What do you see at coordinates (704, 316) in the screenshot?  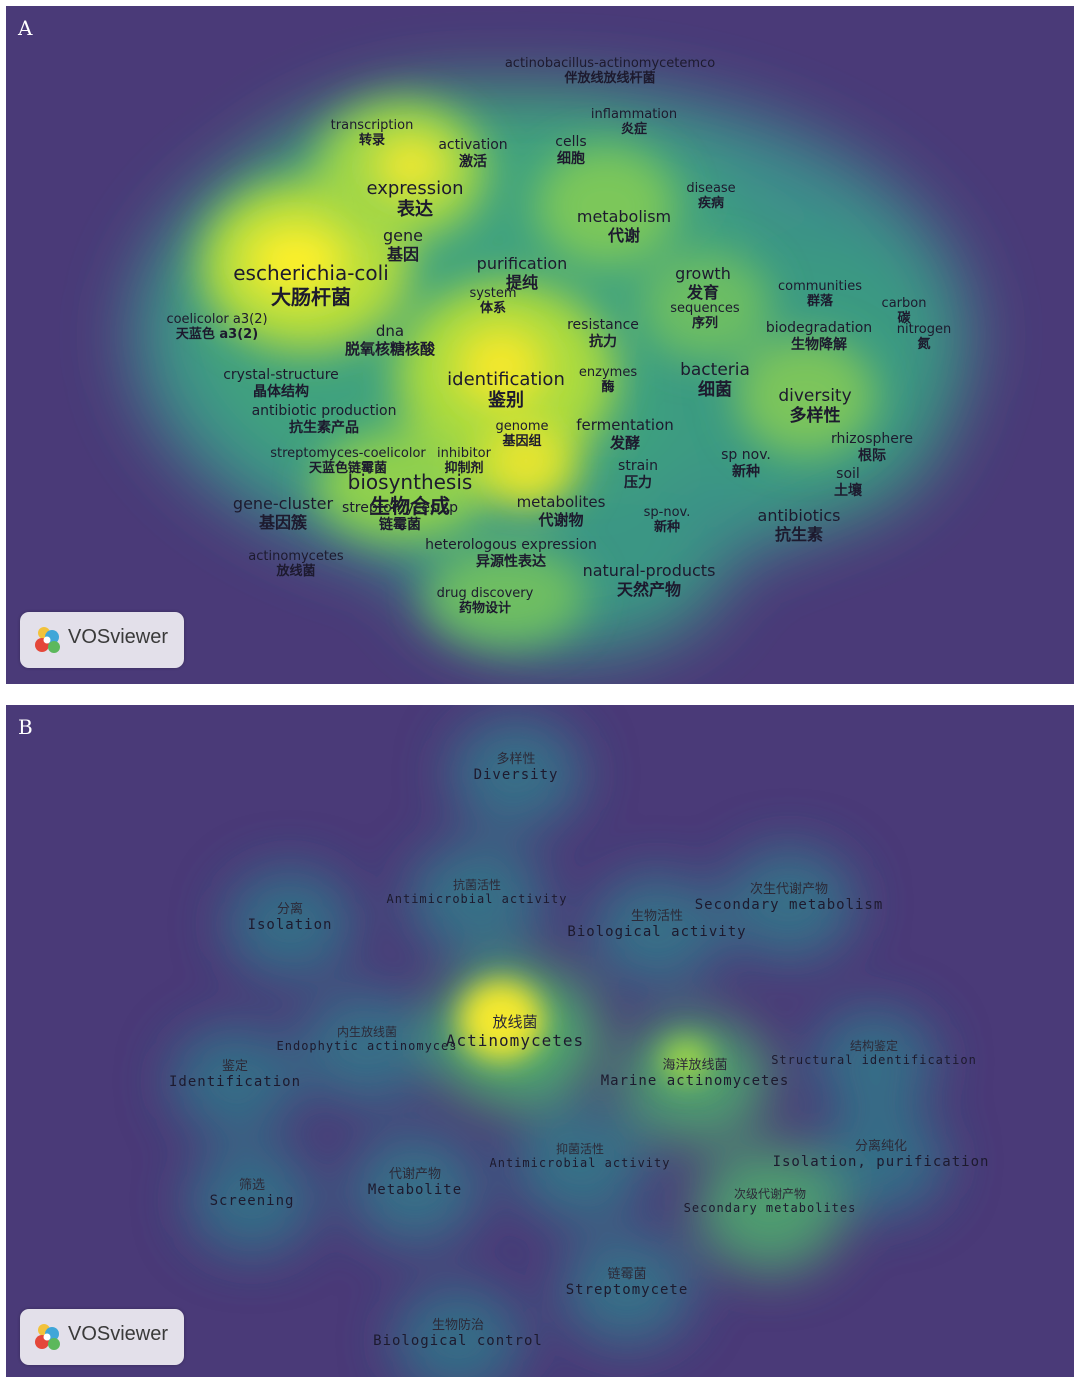 I see `keyword-label: sequences 序列` at bounding box center [704, 316].